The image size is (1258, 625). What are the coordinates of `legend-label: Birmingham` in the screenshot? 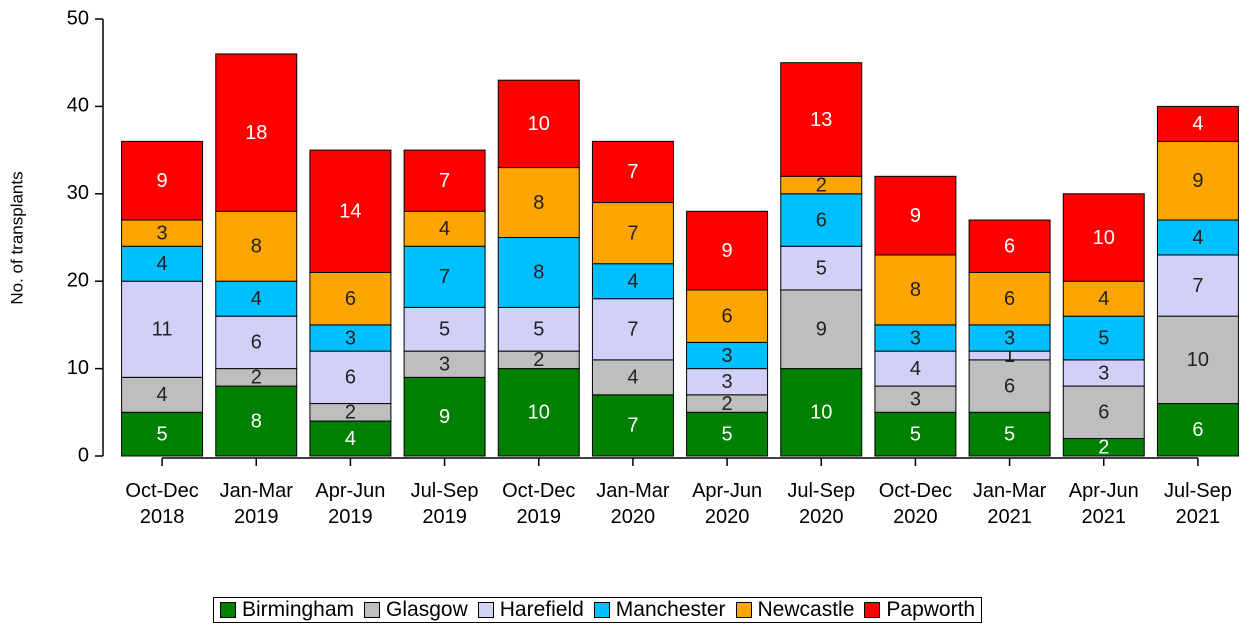 It's located at (298, 609).